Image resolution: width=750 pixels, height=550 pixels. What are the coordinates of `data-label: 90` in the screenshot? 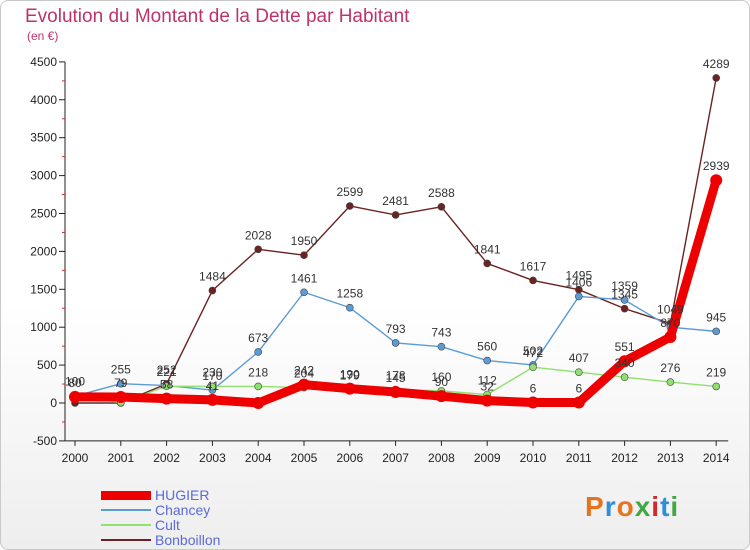 It's located at (442, 382).